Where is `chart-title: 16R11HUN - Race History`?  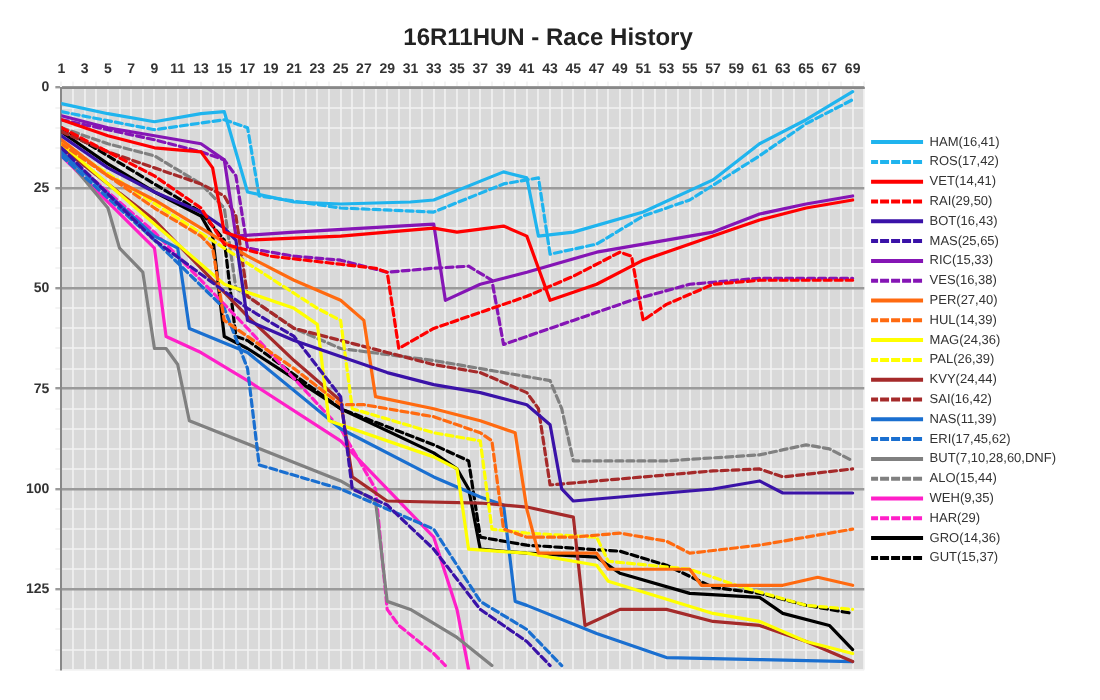 chart-title: 16R11HUN - Race History is located at coordinates (548, 37).